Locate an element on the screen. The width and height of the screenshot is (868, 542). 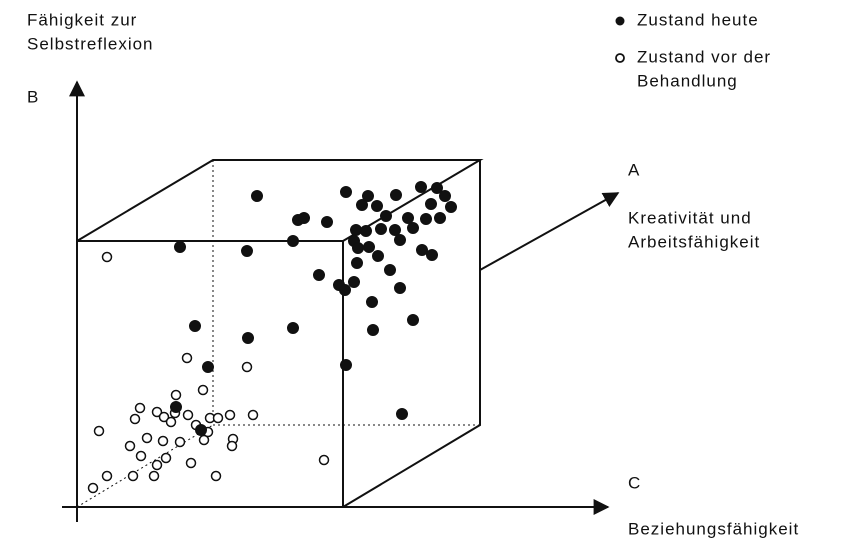
axis-c-title: Beziehungsfähigkeit is located at coordinates (713, 528).